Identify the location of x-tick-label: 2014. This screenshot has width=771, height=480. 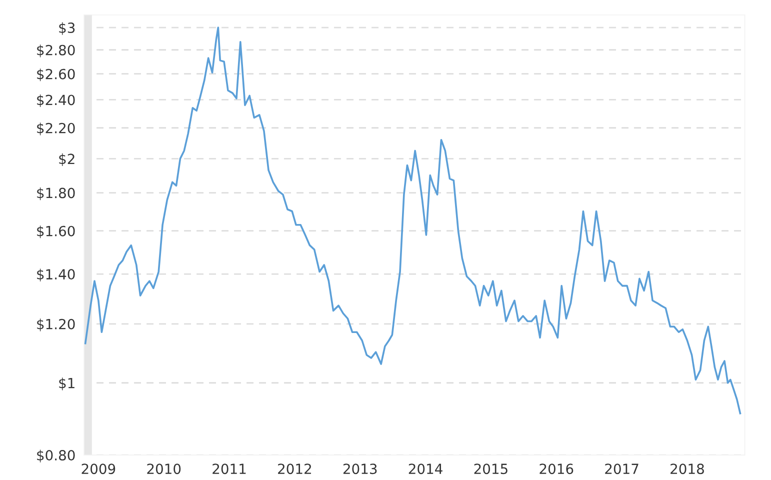
(425, 469).